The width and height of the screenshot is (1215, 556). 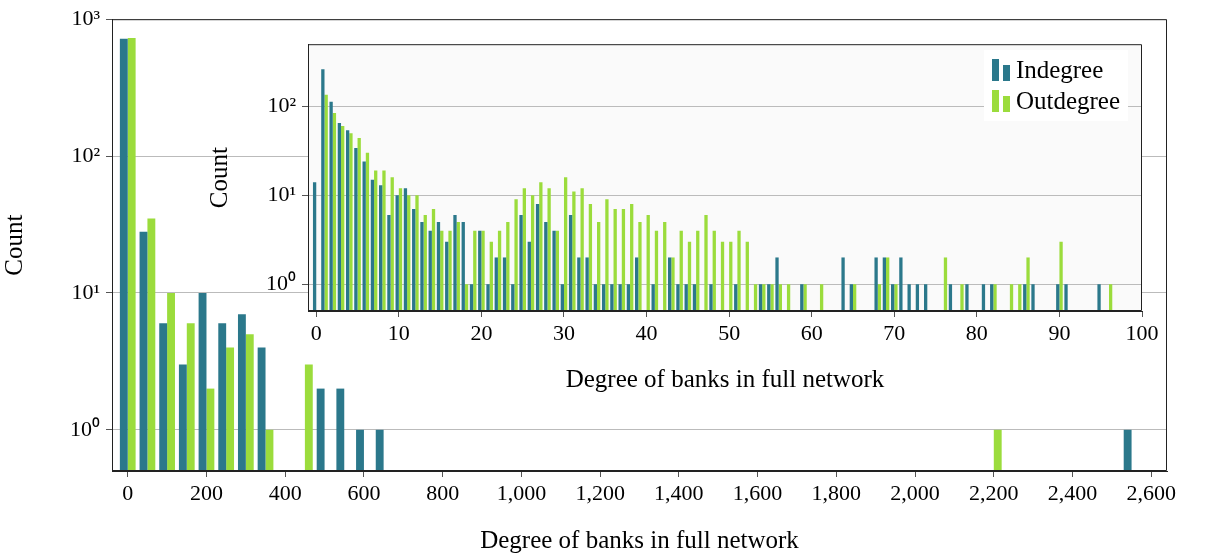 I want to click on x-tick-label: 2,200, so click(x=994, y=492).